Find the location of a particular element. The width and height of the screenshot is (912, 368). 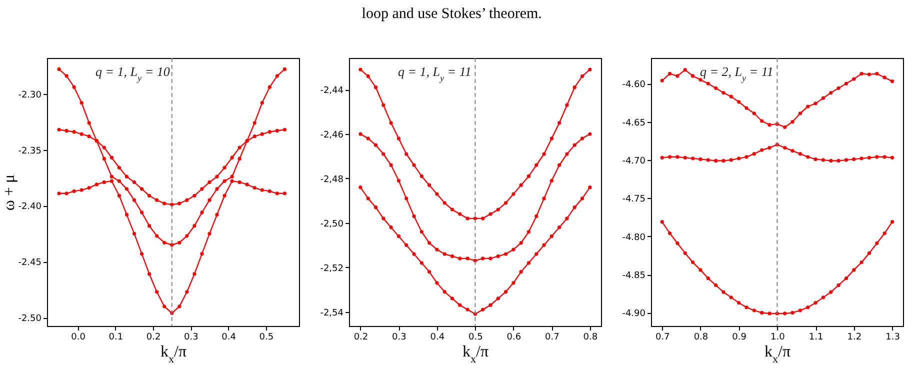

y-tick-label: -2,54 is located at coordinates (332, 313).